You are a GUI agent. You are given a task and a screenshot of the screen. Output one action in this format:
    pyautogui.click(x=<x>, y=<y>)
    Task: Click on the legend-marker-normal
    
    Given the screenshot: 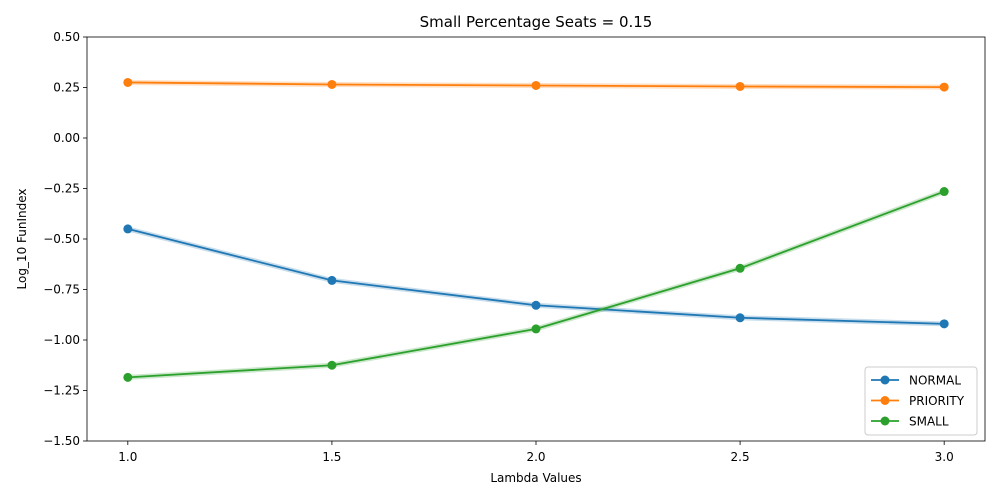 What is the action you would take?
    pyautogui.click(x=885, y=380)
    